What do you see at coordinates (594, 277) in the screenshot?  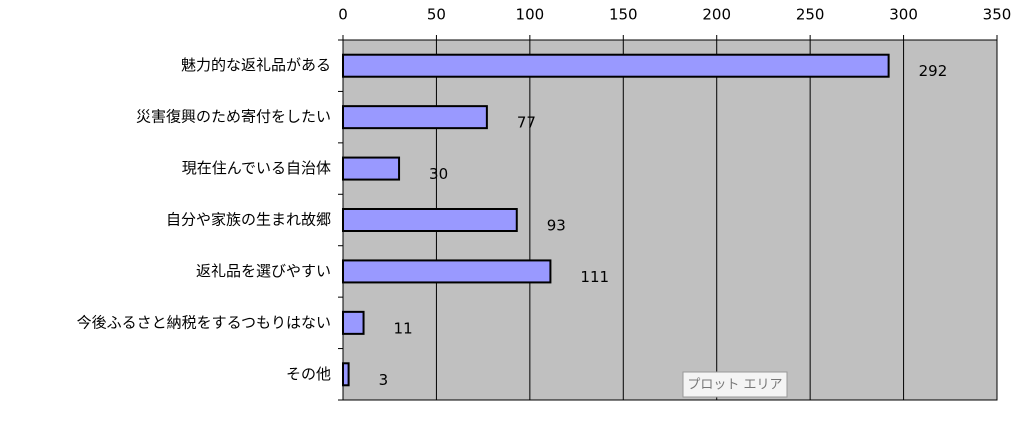 I see `value-label: 111` at bounding box center [594, 277].